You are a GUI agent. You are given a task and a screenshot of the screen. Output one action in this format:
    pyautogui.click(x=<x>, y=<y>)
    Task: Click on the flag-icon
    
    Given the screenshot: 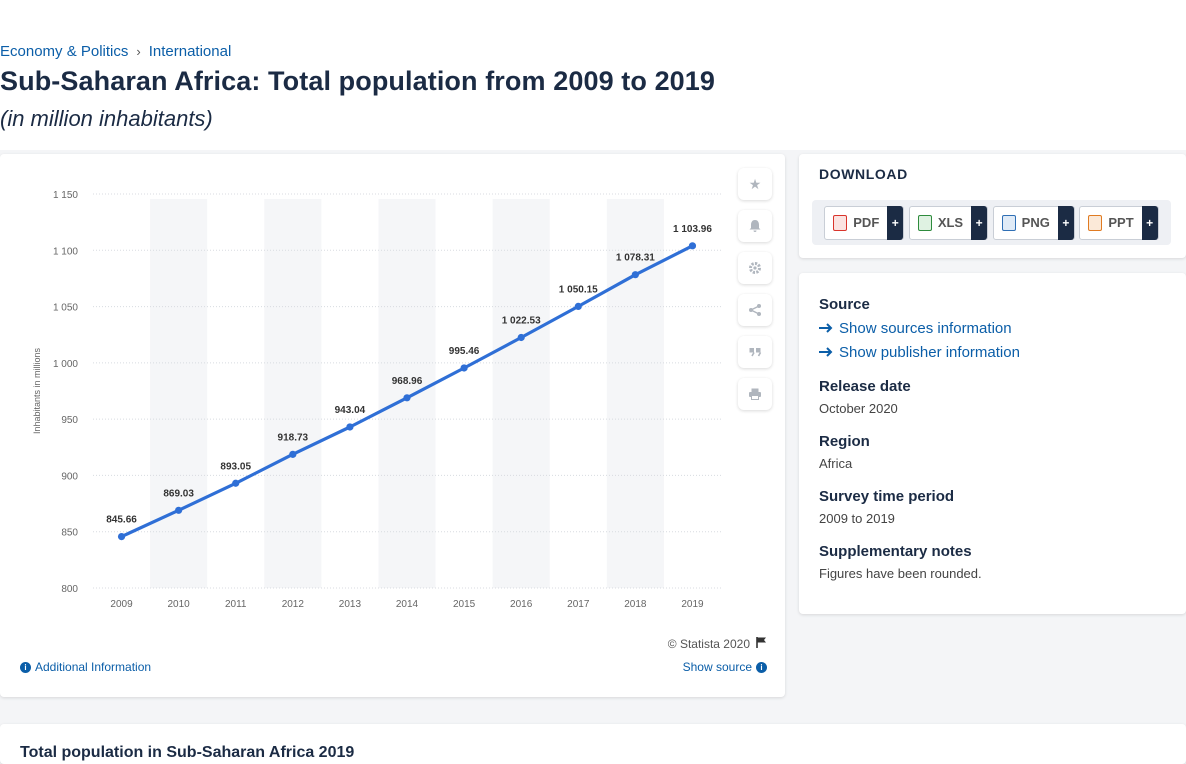 What is the action you would take?
    pyautogui.click(x=761, y=643)
    